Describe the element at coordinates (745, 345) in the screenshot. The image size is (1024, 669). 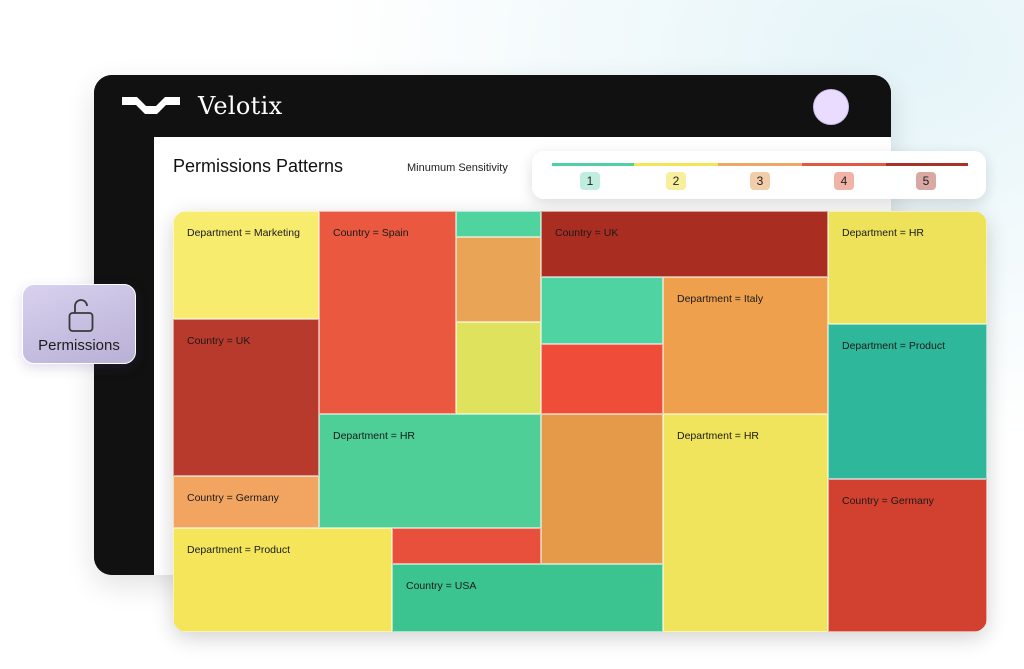
I see `treemap-tile: Department = Italy` at that location.